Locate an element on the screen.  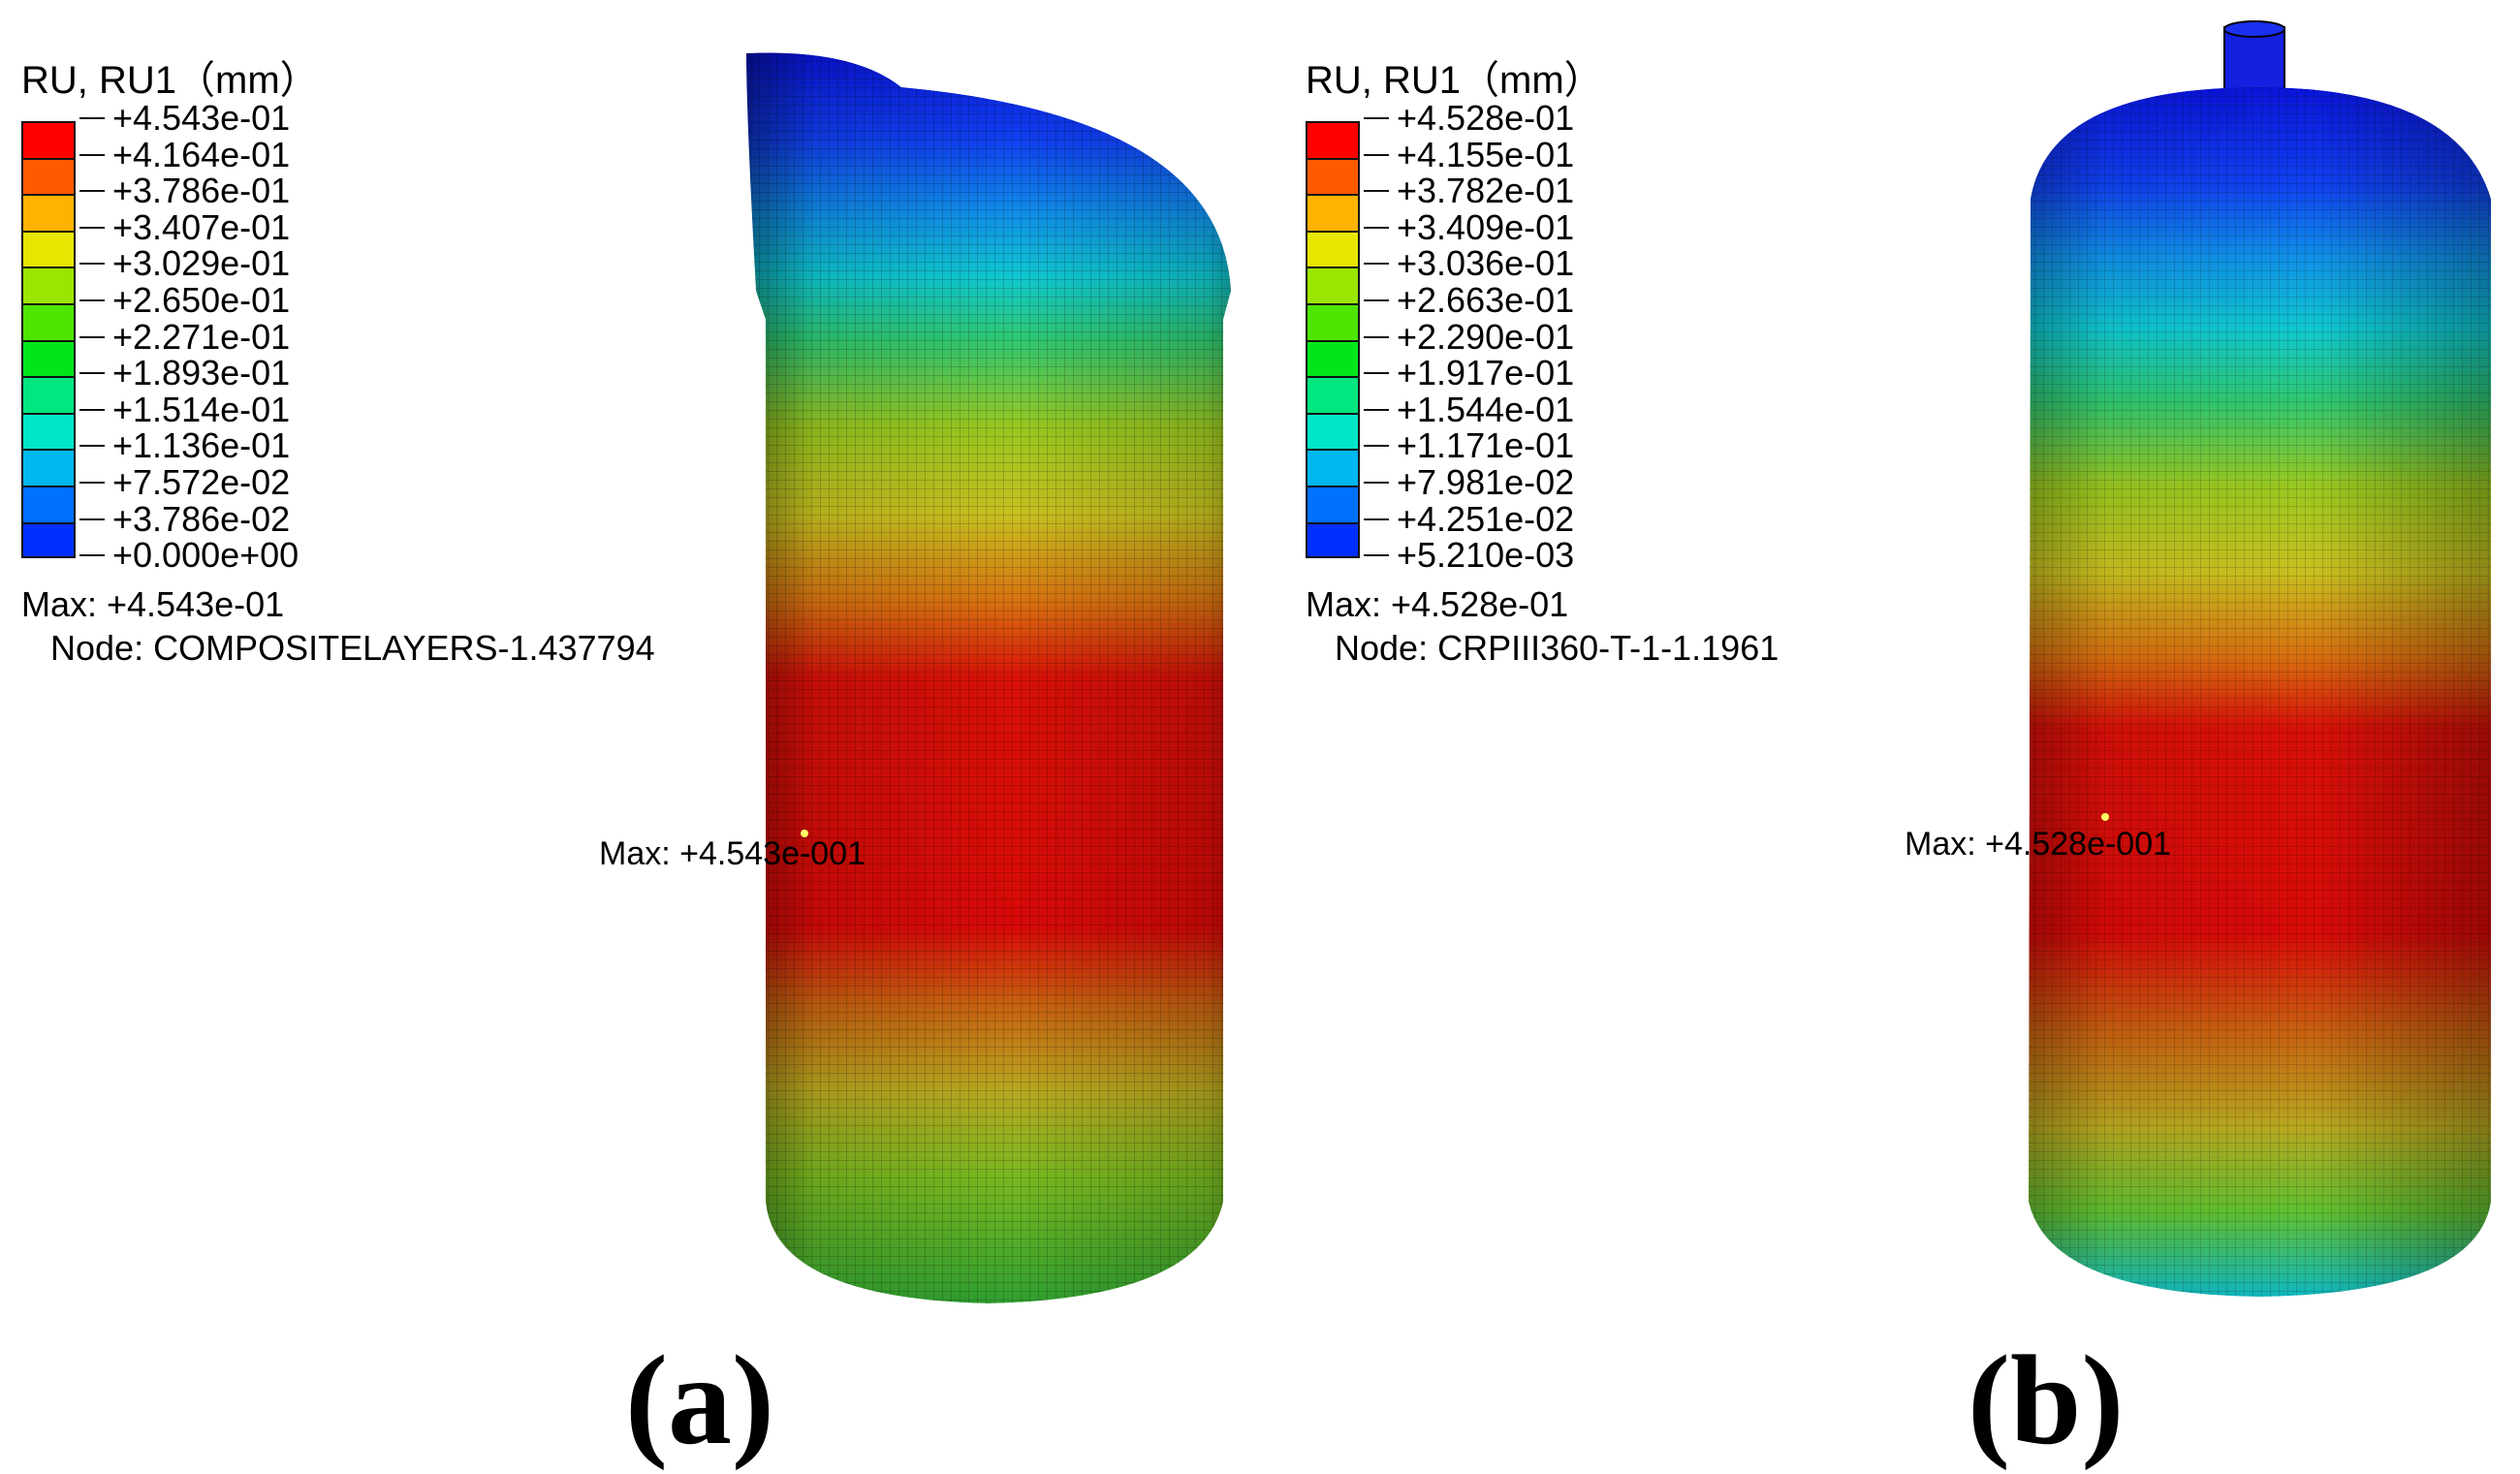
legend-label: +2.290e-01 is located at coordinates (1469, 337).